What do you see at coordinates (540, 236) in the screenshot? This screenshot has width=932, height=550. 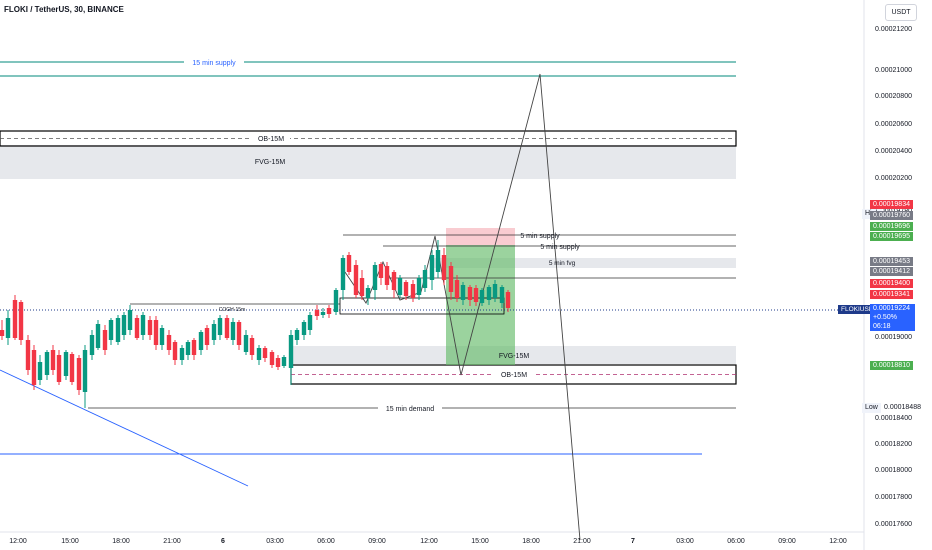 I see `supply-5m-label-a: 5 min supply` at bounding box center [540, 236].